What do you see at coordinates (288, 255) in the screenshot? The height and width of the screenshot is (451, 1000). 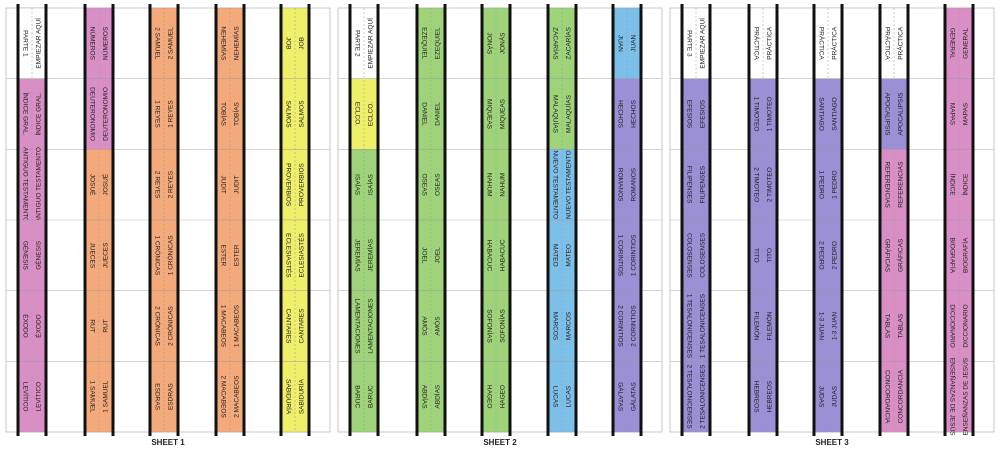 I see `tab-label: ECLESIASTÉS` at bounding box center [288, 255].